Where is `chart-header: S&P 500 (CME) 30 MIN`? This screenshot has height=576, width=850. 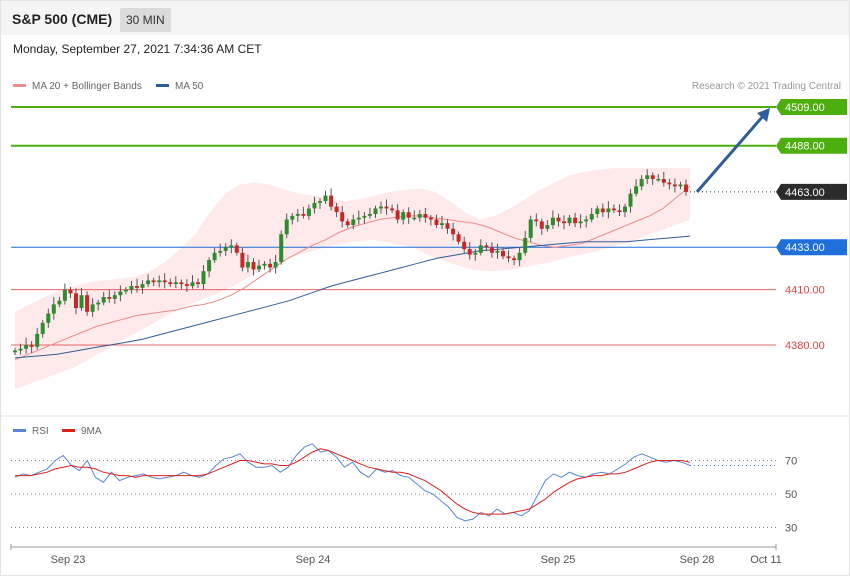 chart-header: S&P 500 (CME) 30 MIN is located at coordinates (425, 18).